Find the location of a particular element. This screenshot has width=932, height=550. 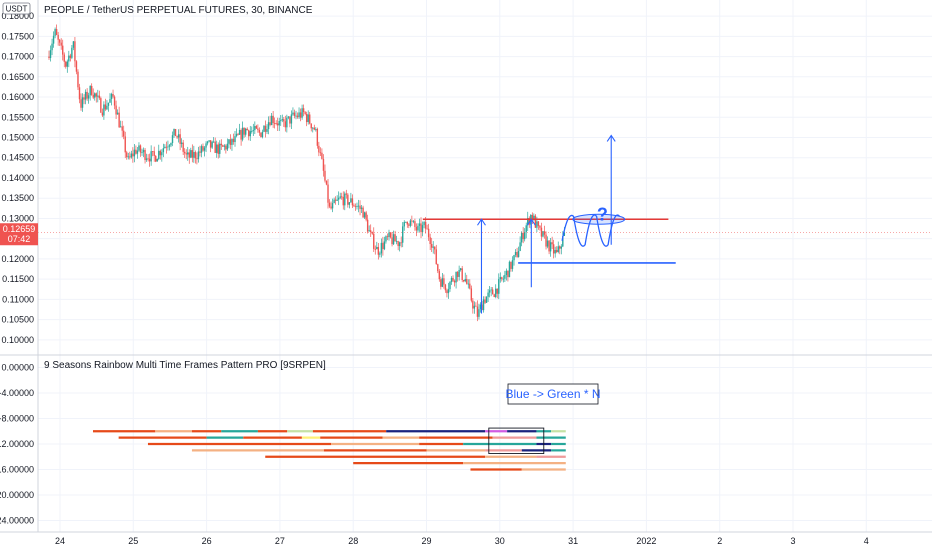

indicator-tick-label: 0.00000 is located at coordinates (17, 368).